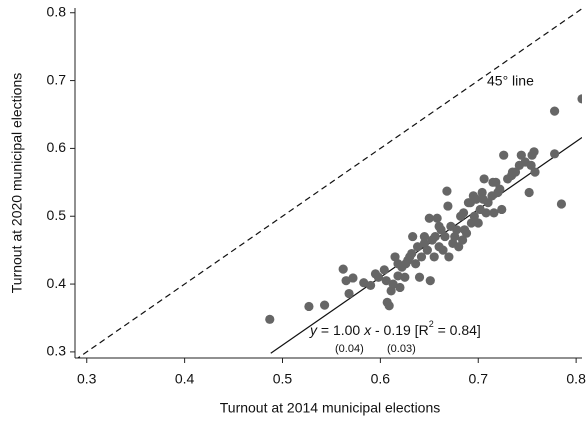 The width and height of the screenshot is (586, 423). I want to click on y-tick-label: 0.3, so click(57, 351).